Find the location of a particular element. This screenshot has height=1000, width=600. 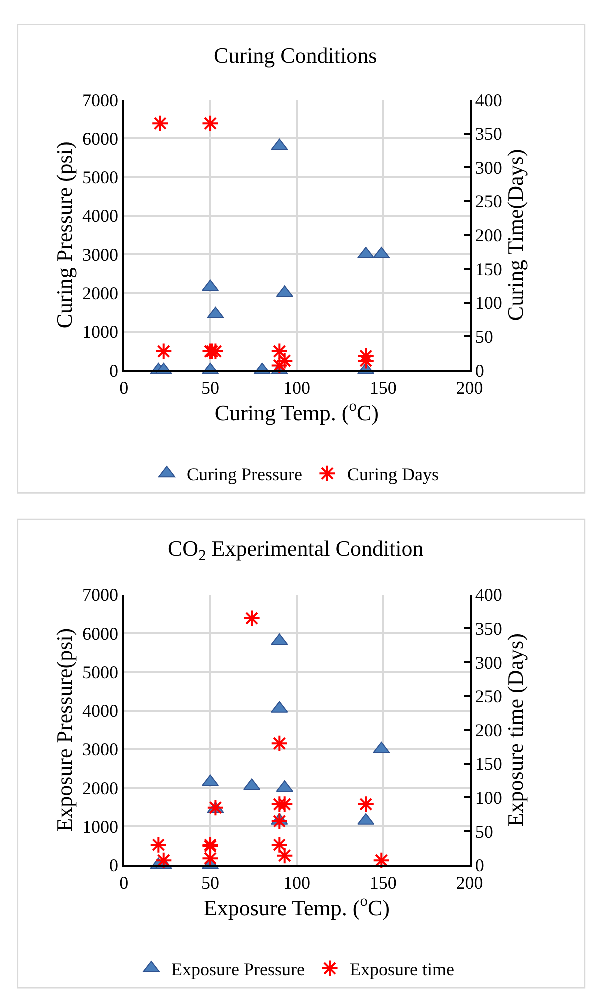

y2-axis-title: Curing Time(Days) is located at coordinates (515, 235).